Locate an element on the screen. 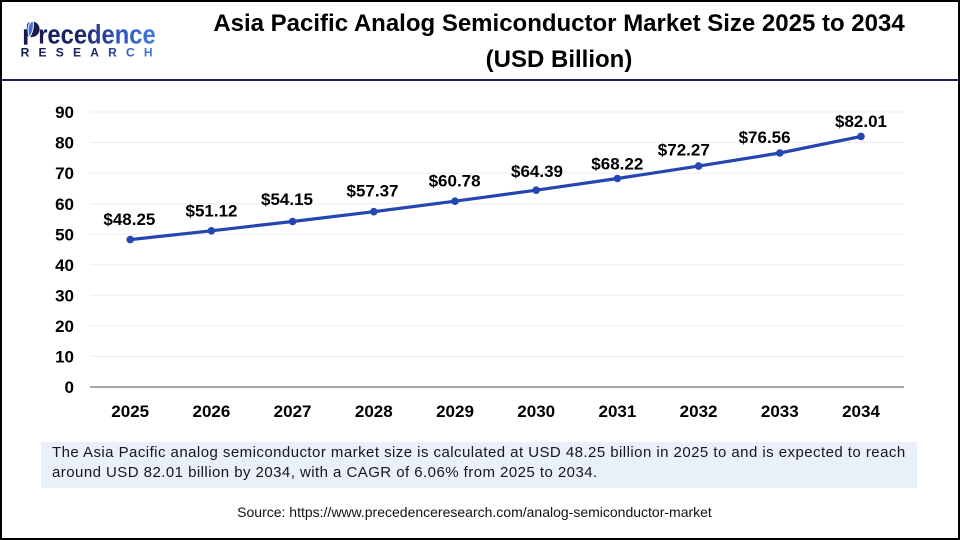  svg-text: recedence is located at coordinates (97, 35).